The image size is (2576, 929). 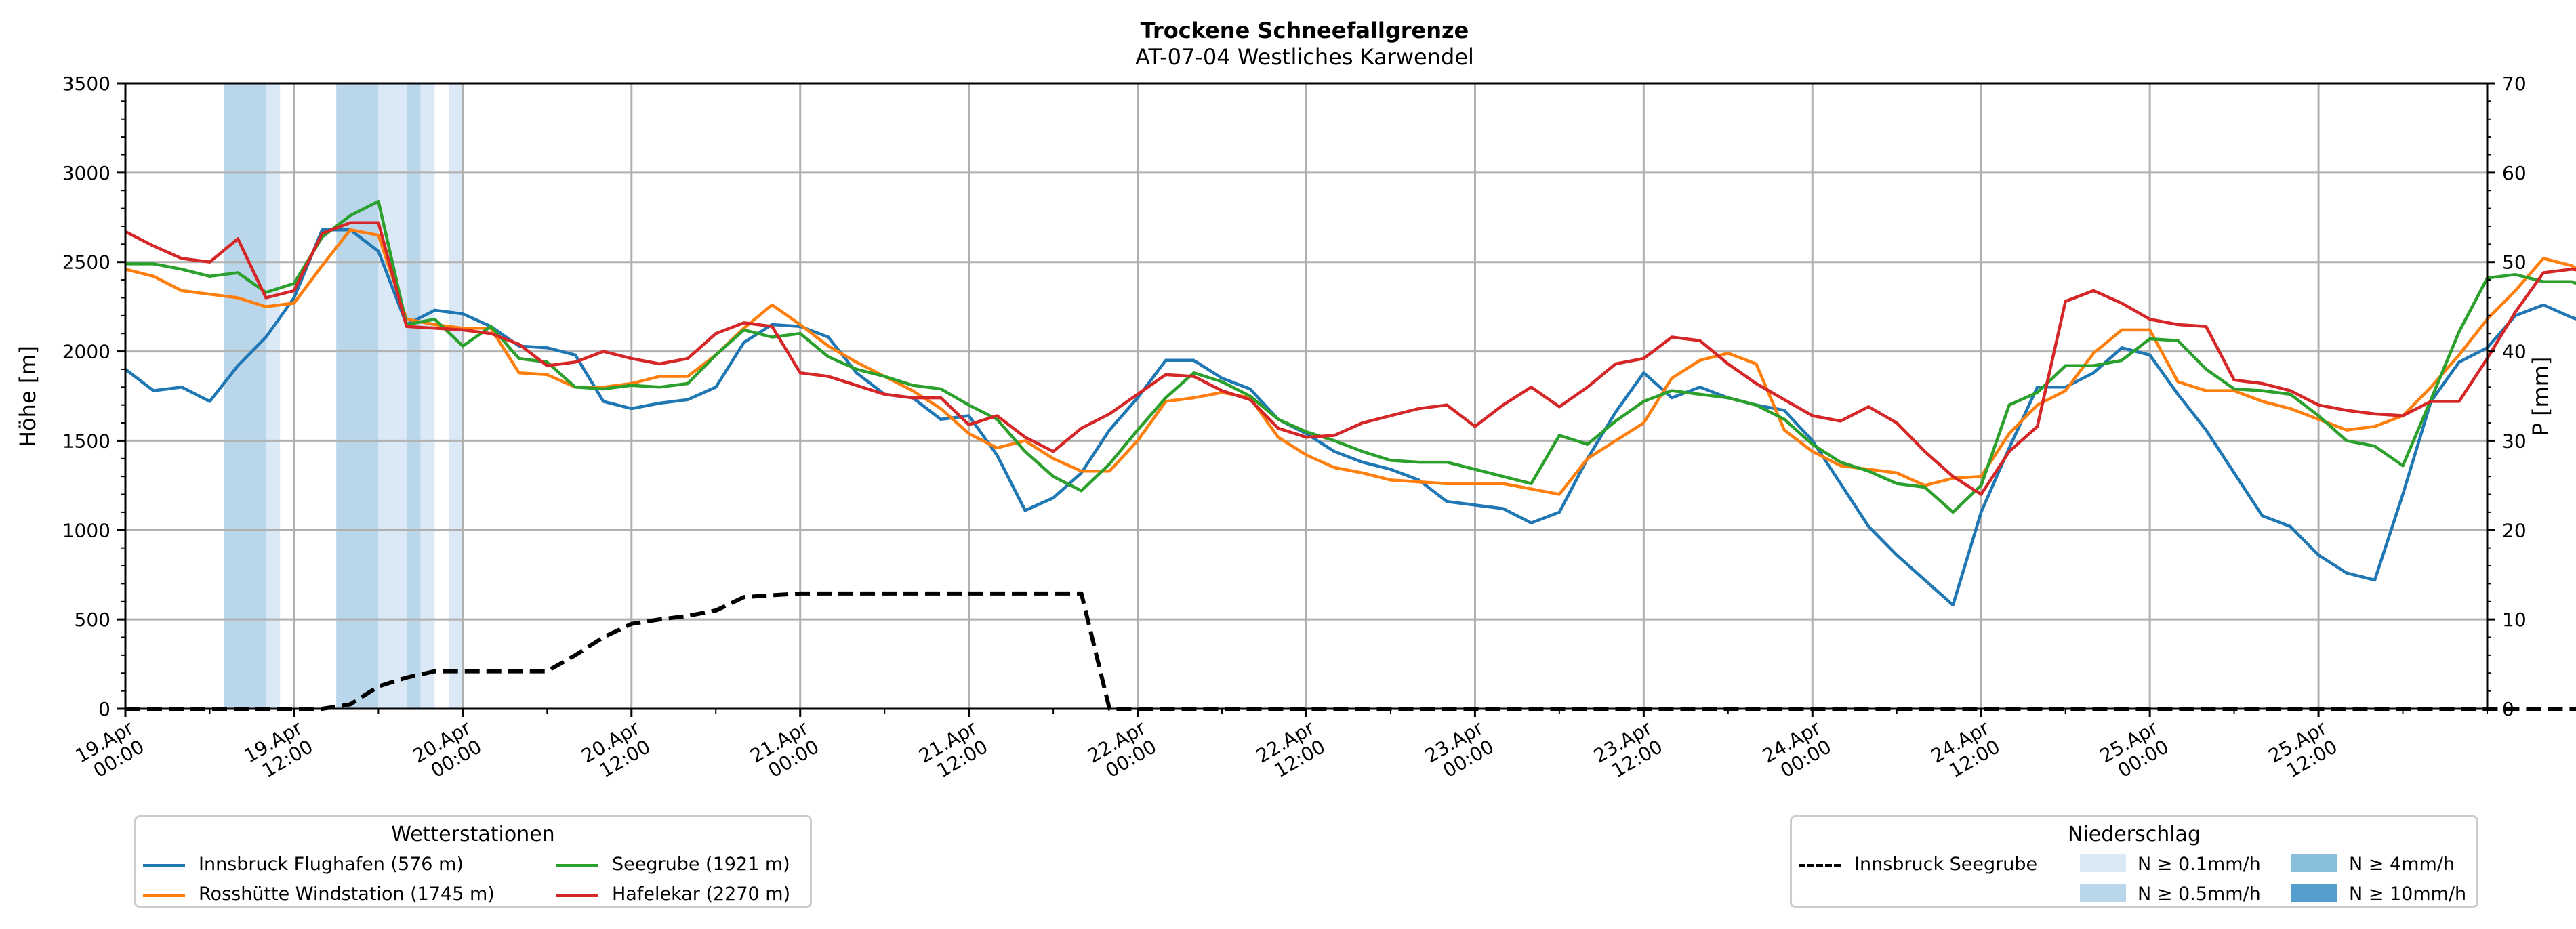 What do you see at coordinates (2514, 84) in the screenshot?
I see `y2-tick-label: 70` at bounding box center [2514, 84].